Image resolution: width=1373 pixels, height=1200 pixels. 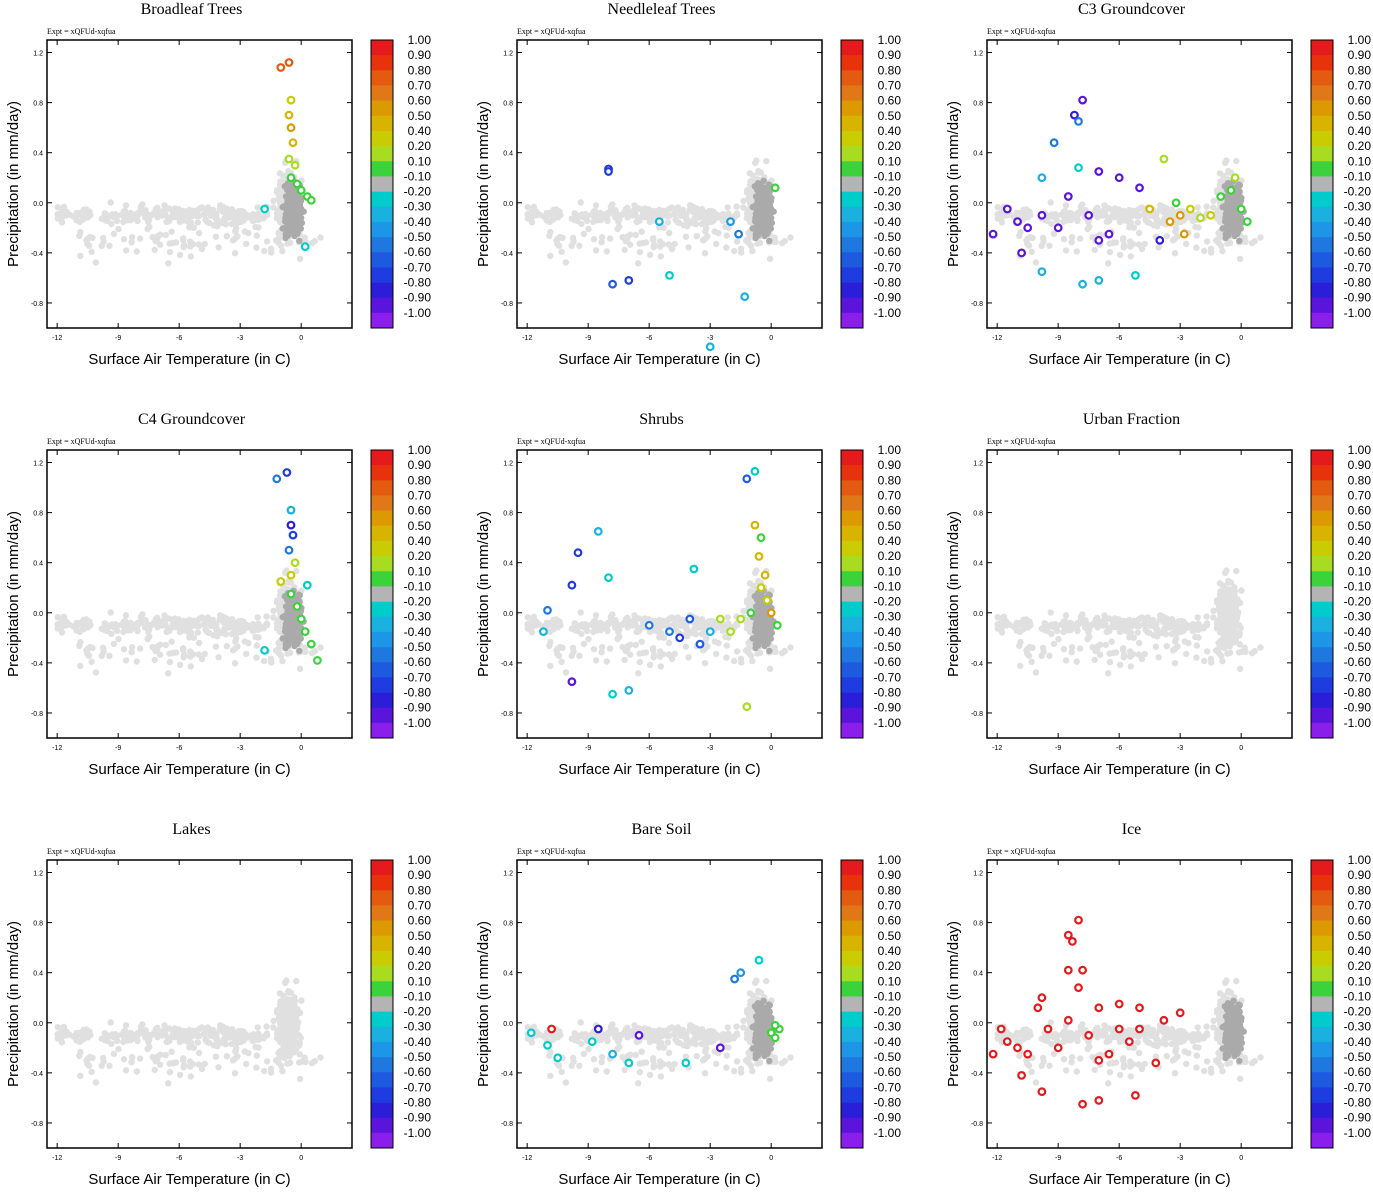 I want to click on colorbar-label: 0.60, so click(x=1360, y=511).